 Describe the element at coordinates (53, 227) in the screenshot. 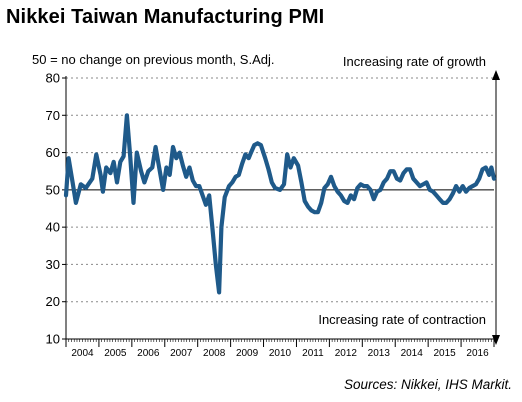

I see `y-tick-label-40: 40` at that location.